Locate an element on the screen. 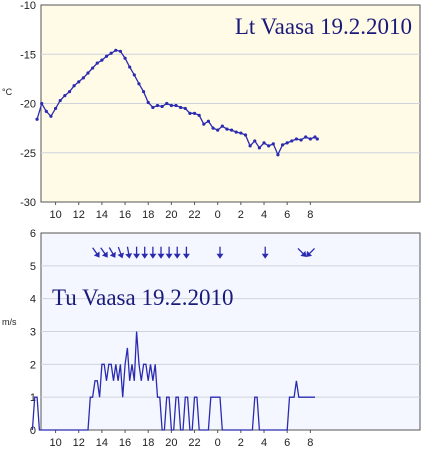  wind-speed-series-line is located at coordinates (173, 381).